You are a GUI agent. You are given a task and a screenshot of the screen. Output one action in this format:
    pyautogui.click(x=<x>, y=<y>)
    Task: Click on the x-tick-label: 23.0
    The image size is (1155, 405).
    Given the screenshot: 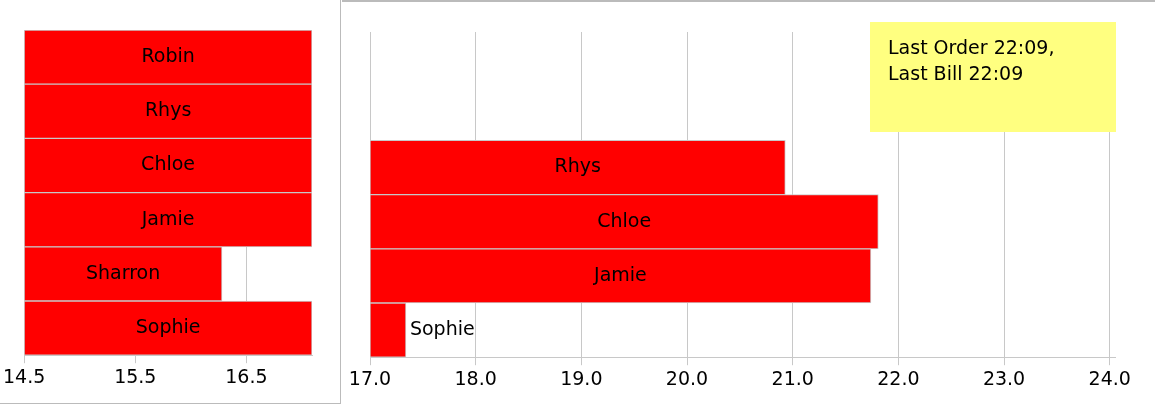 What is the action you would take?
    pyautogui.click(x=1004, y=377)
    